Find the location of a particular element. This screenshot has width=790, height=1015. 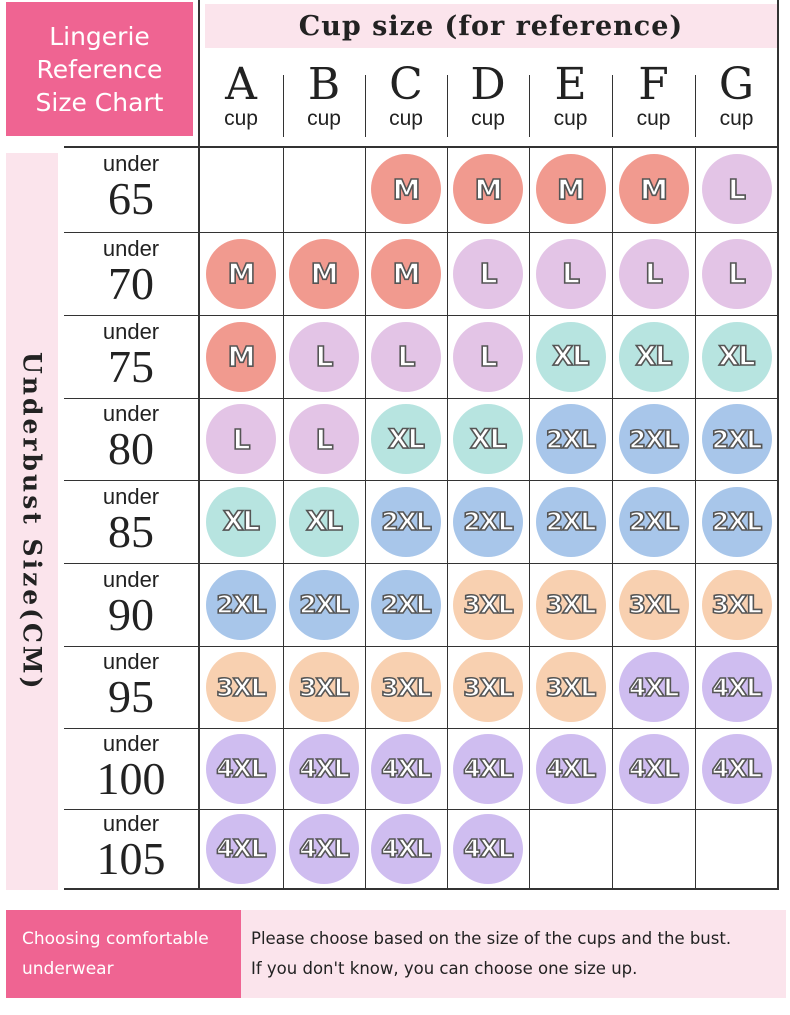

footer-left-line-1: Choosing comfortable is located at coordinates (115, 939).